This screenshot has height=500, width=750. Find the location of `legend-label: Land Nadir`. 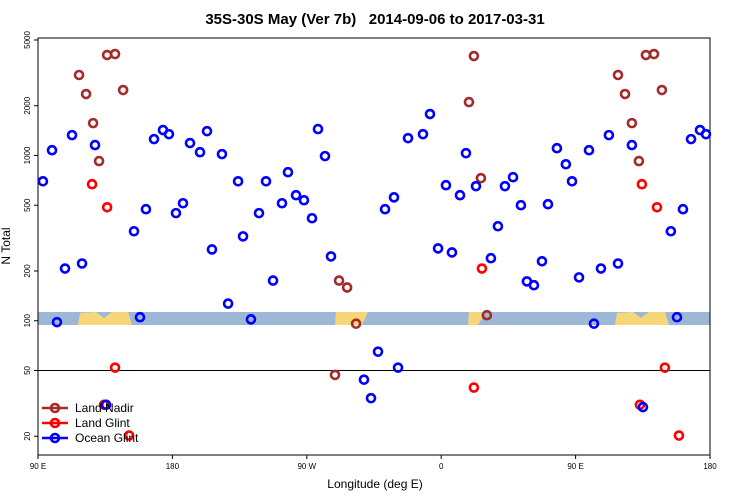

legend-label: Land Nadir is located at coordinates (104, 408).